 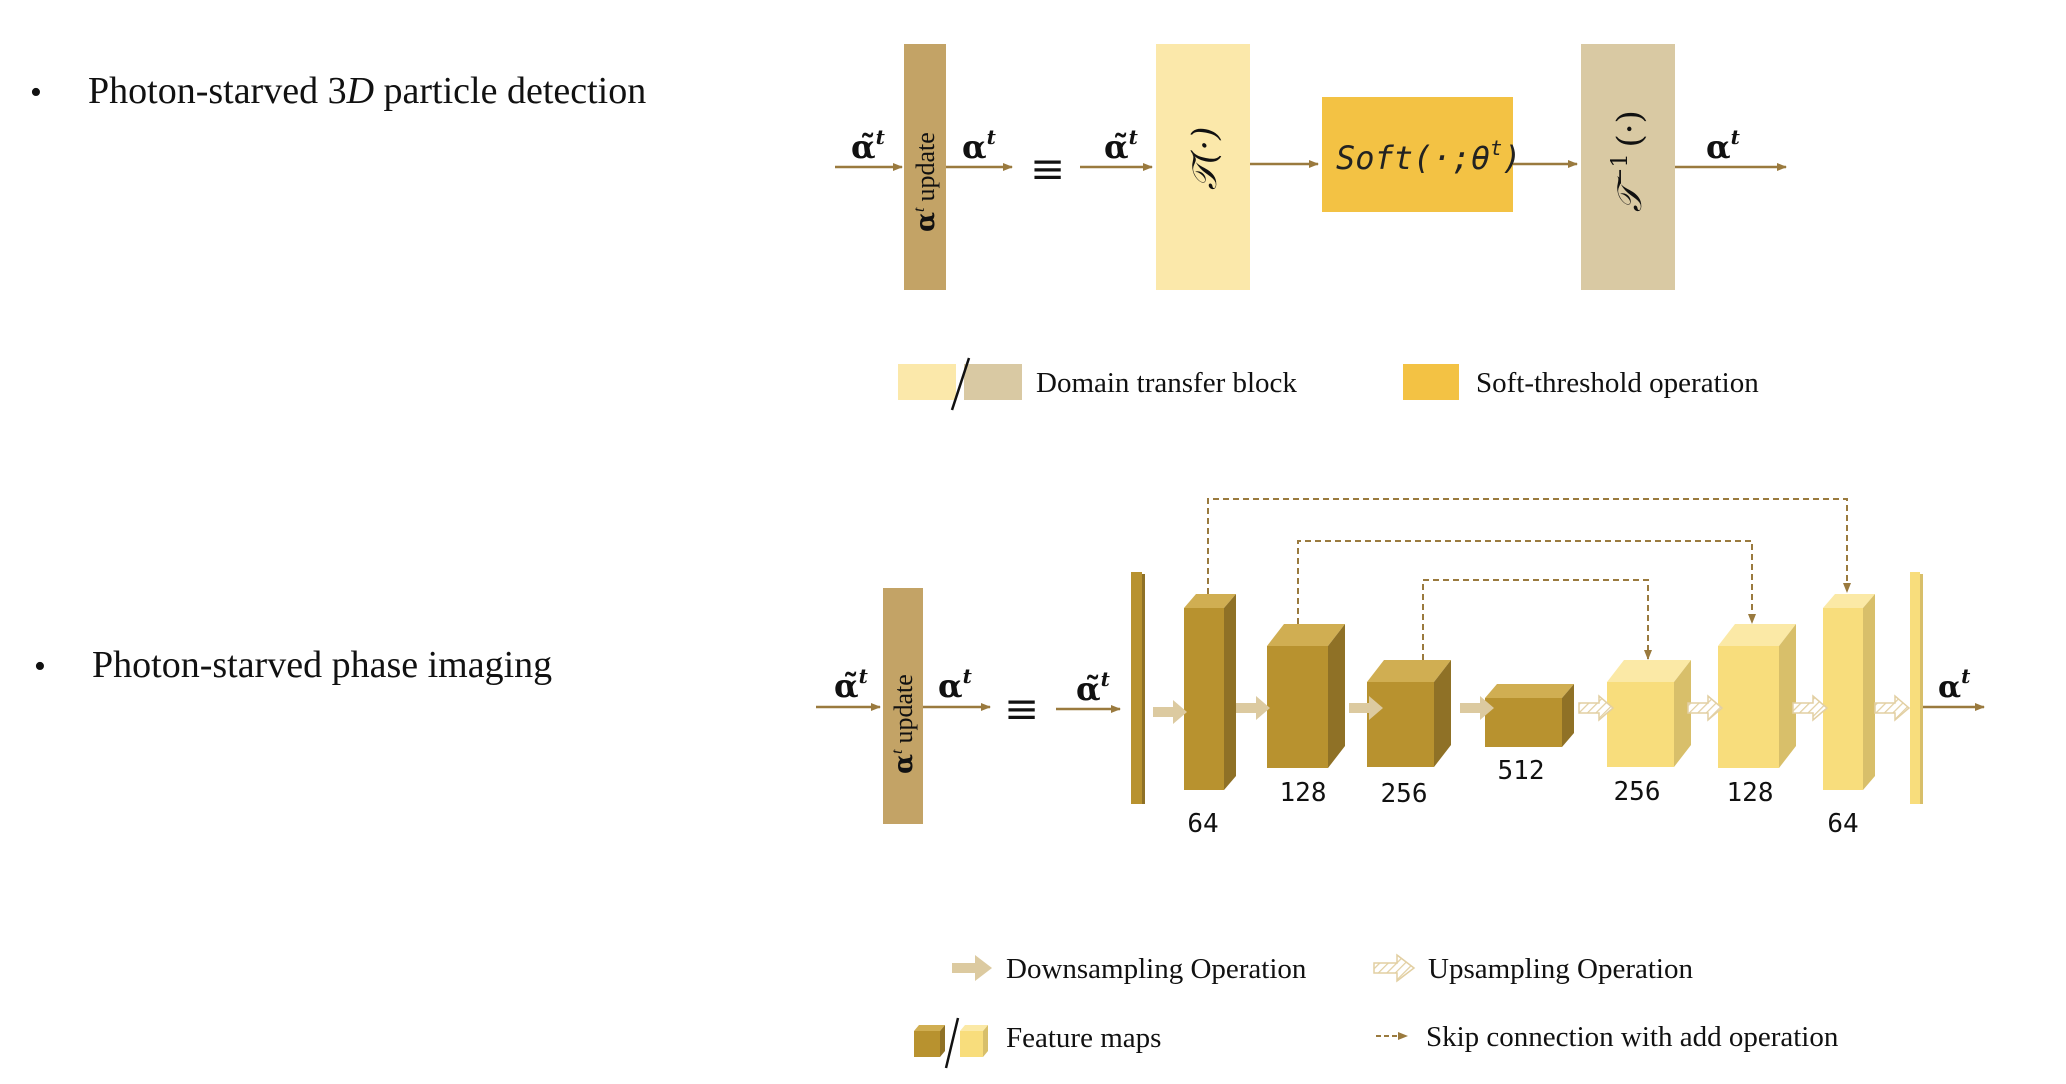 What do you see at coordinates (960, 384) in the screenshot?
I see `legend-divider-slash` at bounding box center [960, 384].